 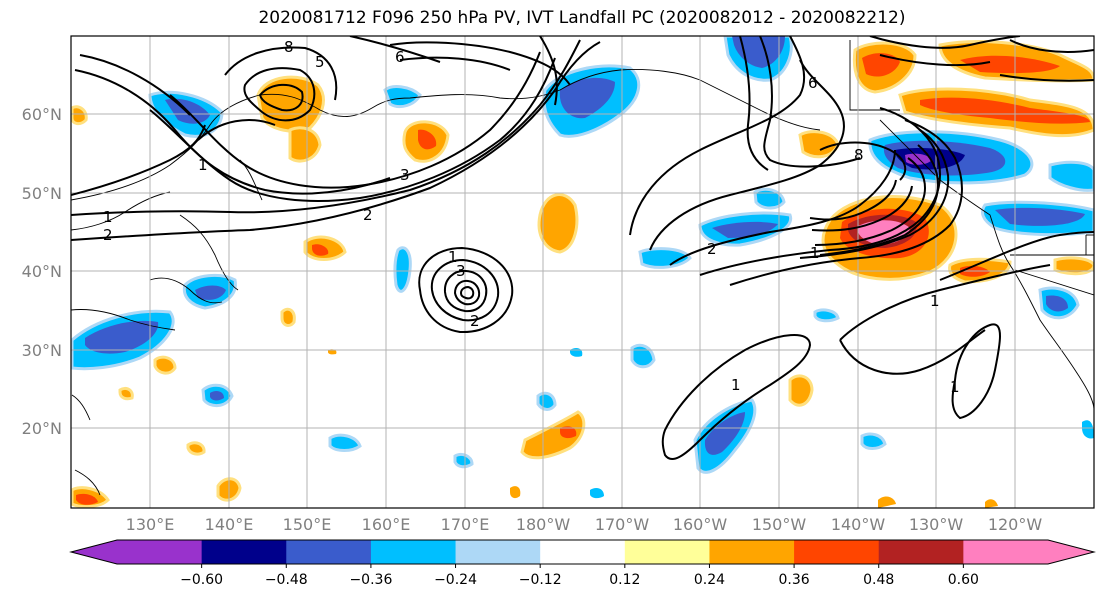 What do you see at coordinates (858, 524) in the screenshot?
I see `lon-label: 140°W` at bounding box center [858, 524].